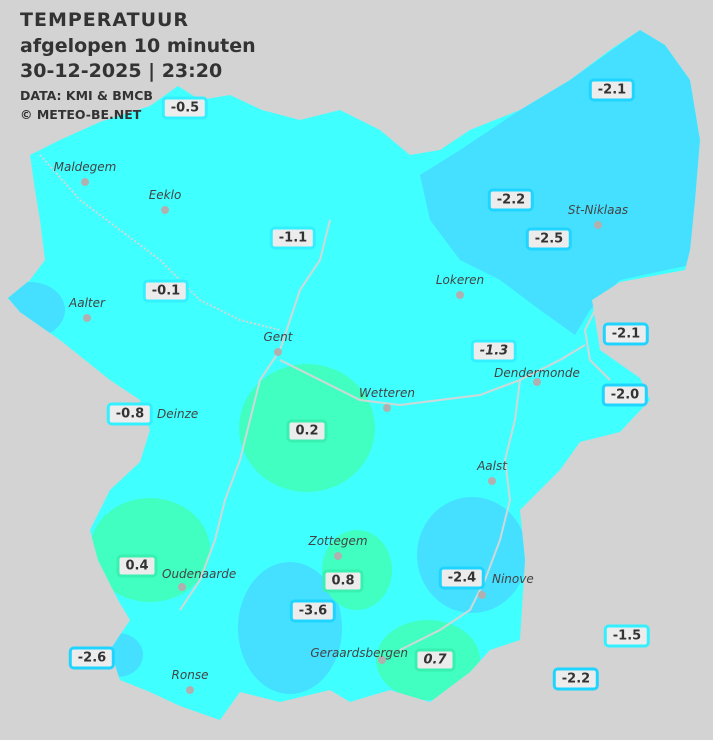  Describe the element at coordinates (460, 280) in the screenshot. I see `city-label: Lokeren` at that location.